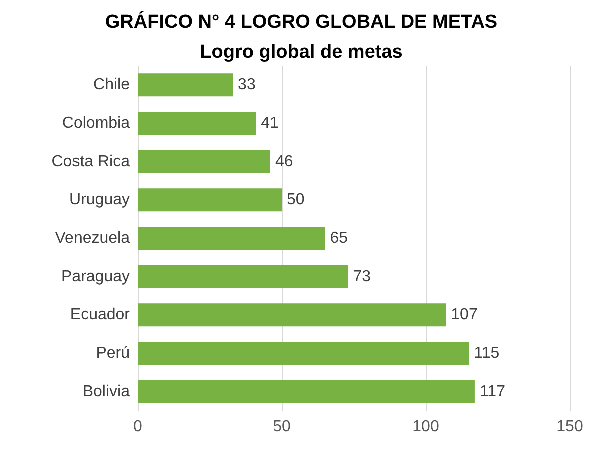  What do you see at coordinates (92, 238) in the screenshot?
I see `y-tick-label: Venezuela` at bounding box center [92, 238].